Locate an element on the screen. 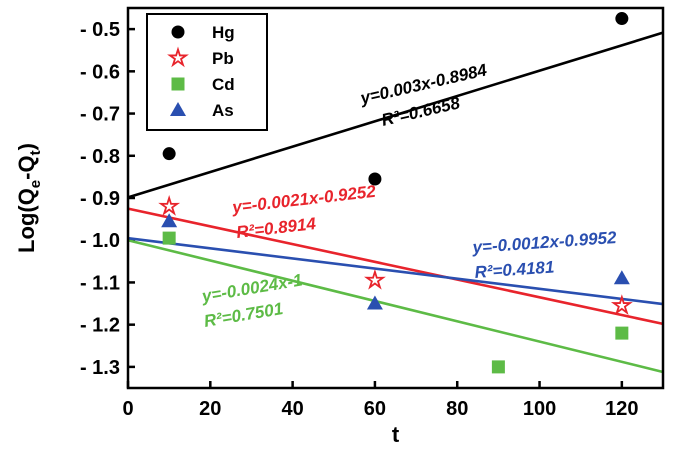  fit-r2-as: R²=0.4181 is located at coordinates (514, 269).